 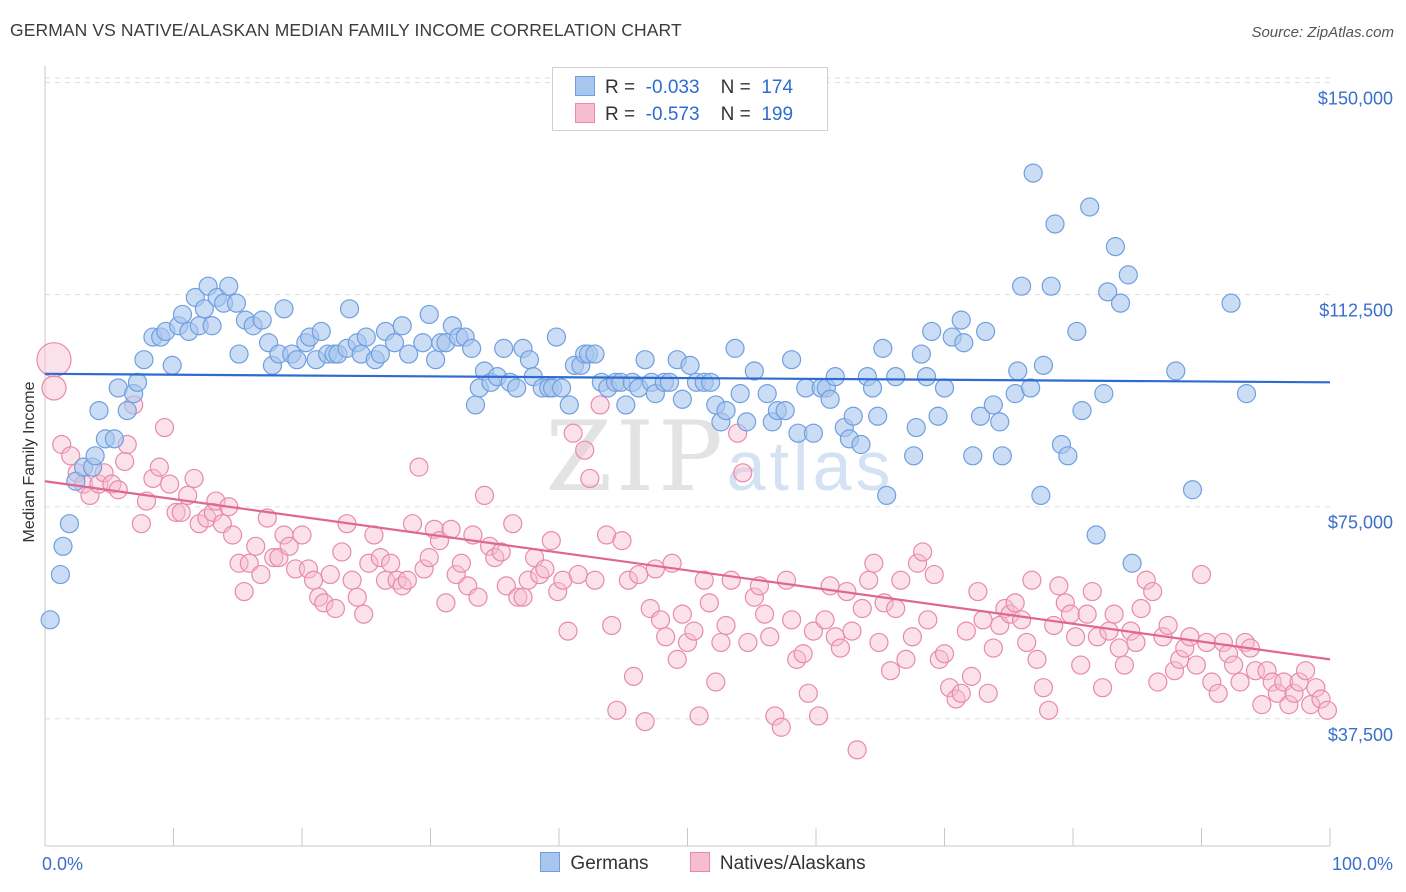 What do you see at coordinates (777, 863) in the screenshot?
I see `legend-item-natives: Natives/Alaskans` at bounding box center [777, 863].